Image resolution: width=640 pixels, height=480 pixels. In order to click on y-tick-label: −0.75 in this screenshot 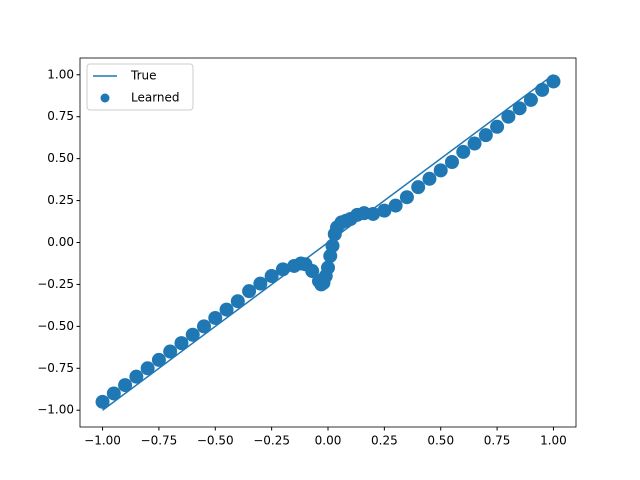, I will do `click(55, 368)`.